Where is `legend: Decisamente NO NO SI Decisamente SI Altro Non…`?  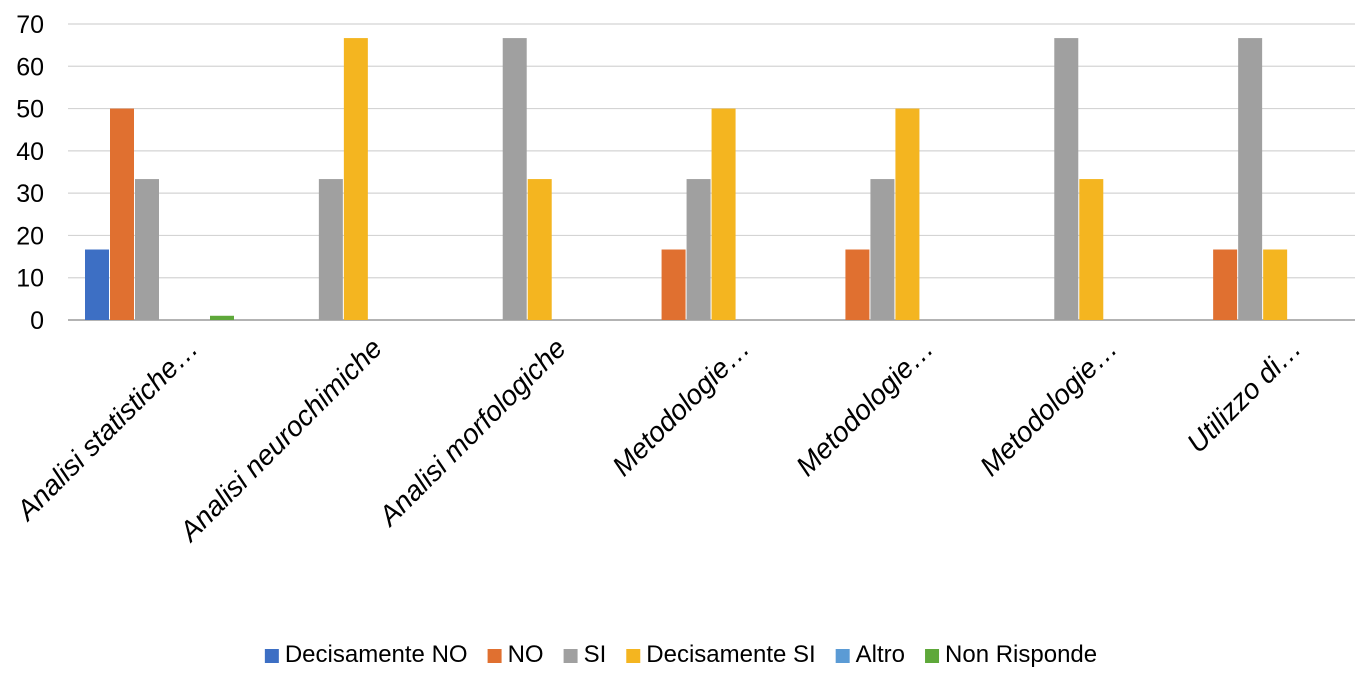
legend: Decisamente NO NO SI Decisamente SI Altro Non… is located at coordinates (680, 654).